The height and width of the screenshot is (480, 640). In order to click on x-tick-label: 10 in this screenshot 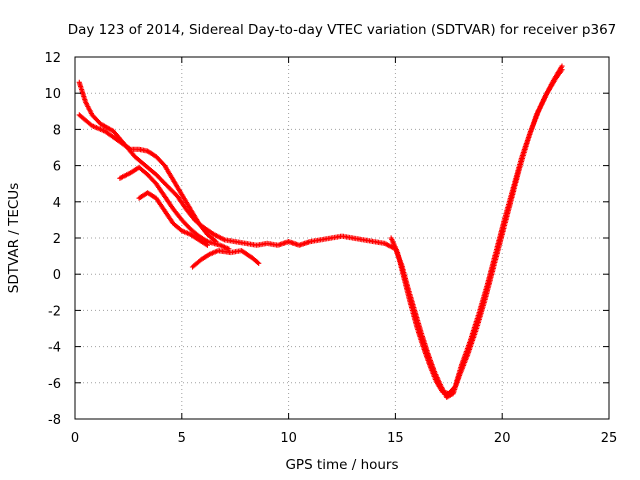, I will do `click(288, 438)`.